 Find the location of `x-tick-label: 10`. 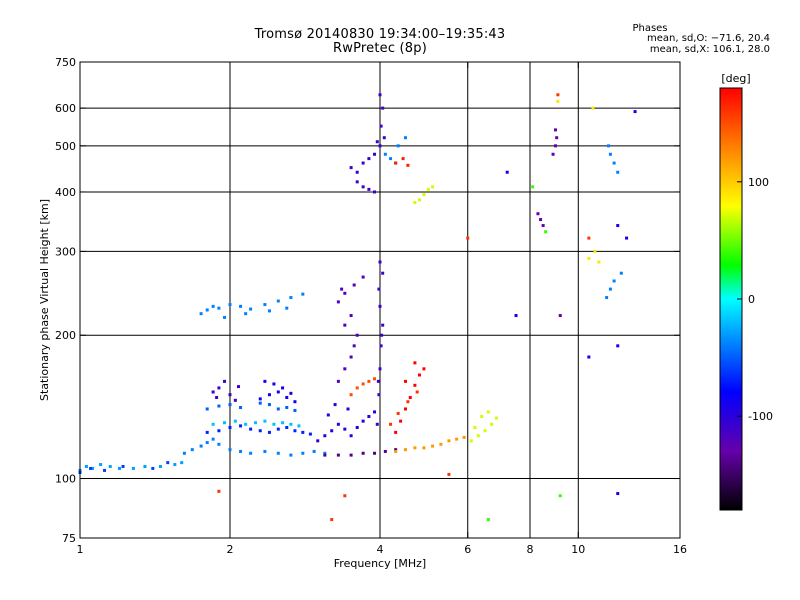

x-tick-label: 10 is located at coordinates (578, 549).